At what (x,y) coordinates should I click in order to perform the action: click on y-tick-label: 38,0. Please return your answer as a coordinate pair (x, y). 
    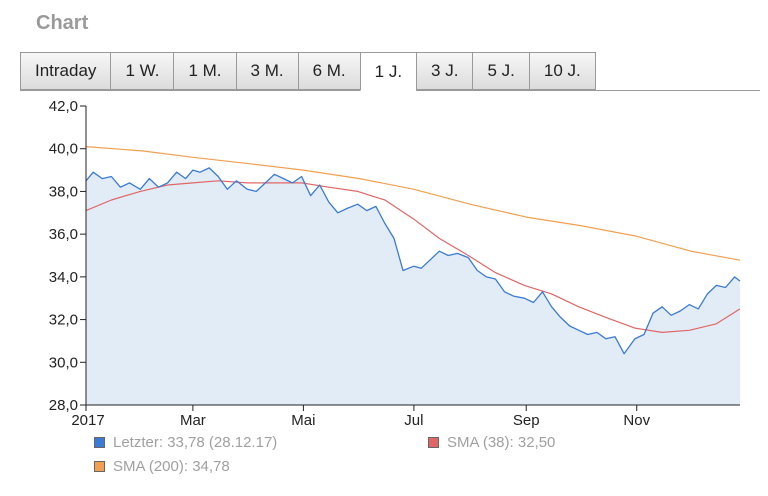
    Looking at the image, I should click on (63, 191).